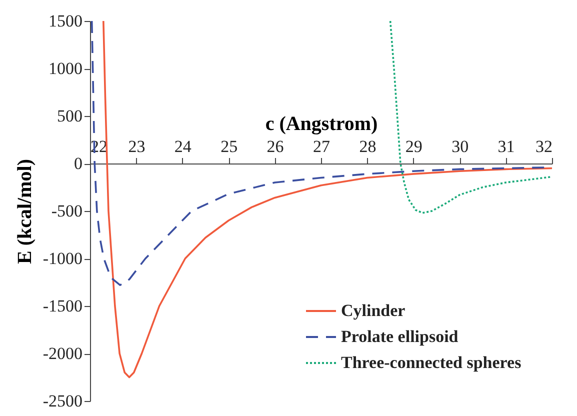 This screenshot has width=577, height=416. Describe the element at coordinates (275, 146) in the screenshot. I see `x-tick-label: 26` at that location.